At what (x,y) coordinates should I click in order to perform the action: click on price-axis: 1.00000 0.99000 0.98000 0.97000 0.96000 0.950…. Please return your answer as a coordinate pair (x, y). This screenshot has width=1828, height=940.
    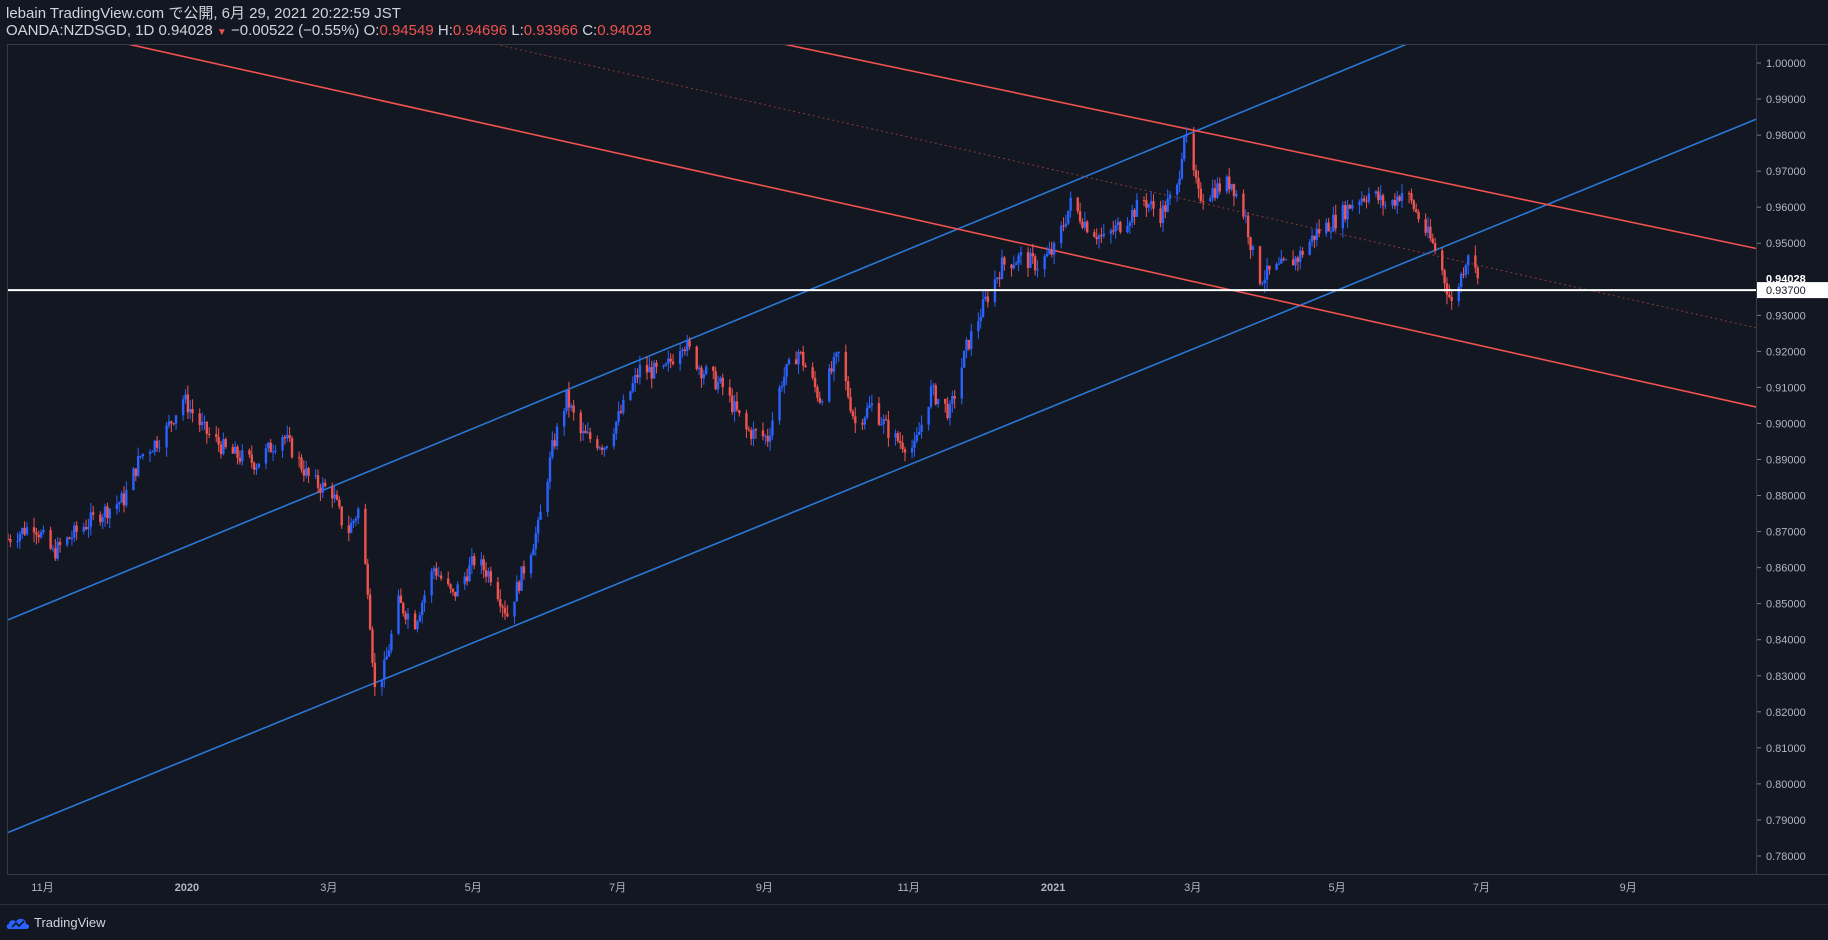
    Looking at the image, I should click on (1792, 459).